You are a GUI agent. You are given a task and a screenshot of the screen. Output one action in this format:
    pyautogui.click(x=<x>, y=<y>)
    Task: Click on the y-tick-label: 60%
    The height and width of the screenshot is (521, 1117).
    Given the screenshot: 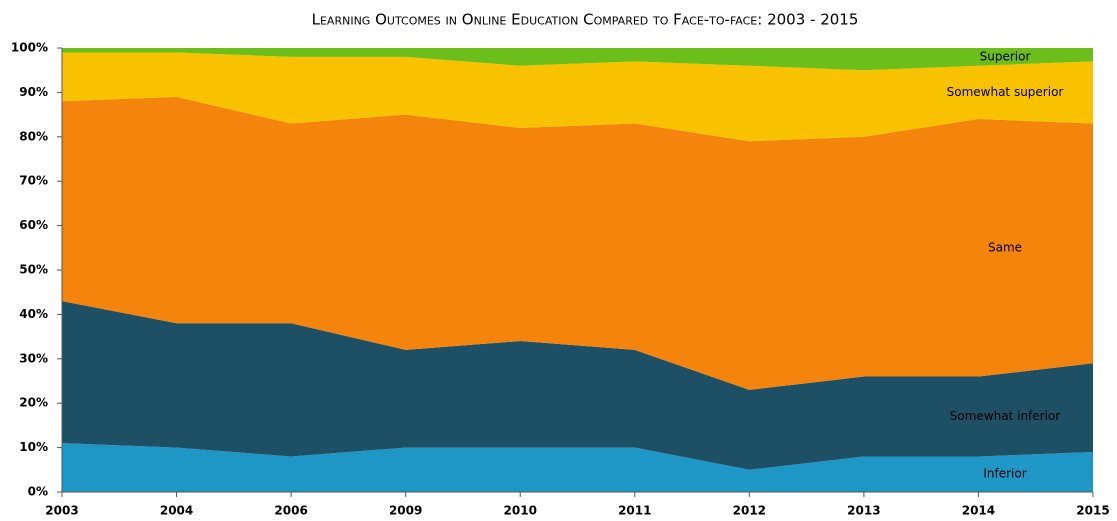 What is the action you would take?
    pyautogui.click(x=33, y=225)
    